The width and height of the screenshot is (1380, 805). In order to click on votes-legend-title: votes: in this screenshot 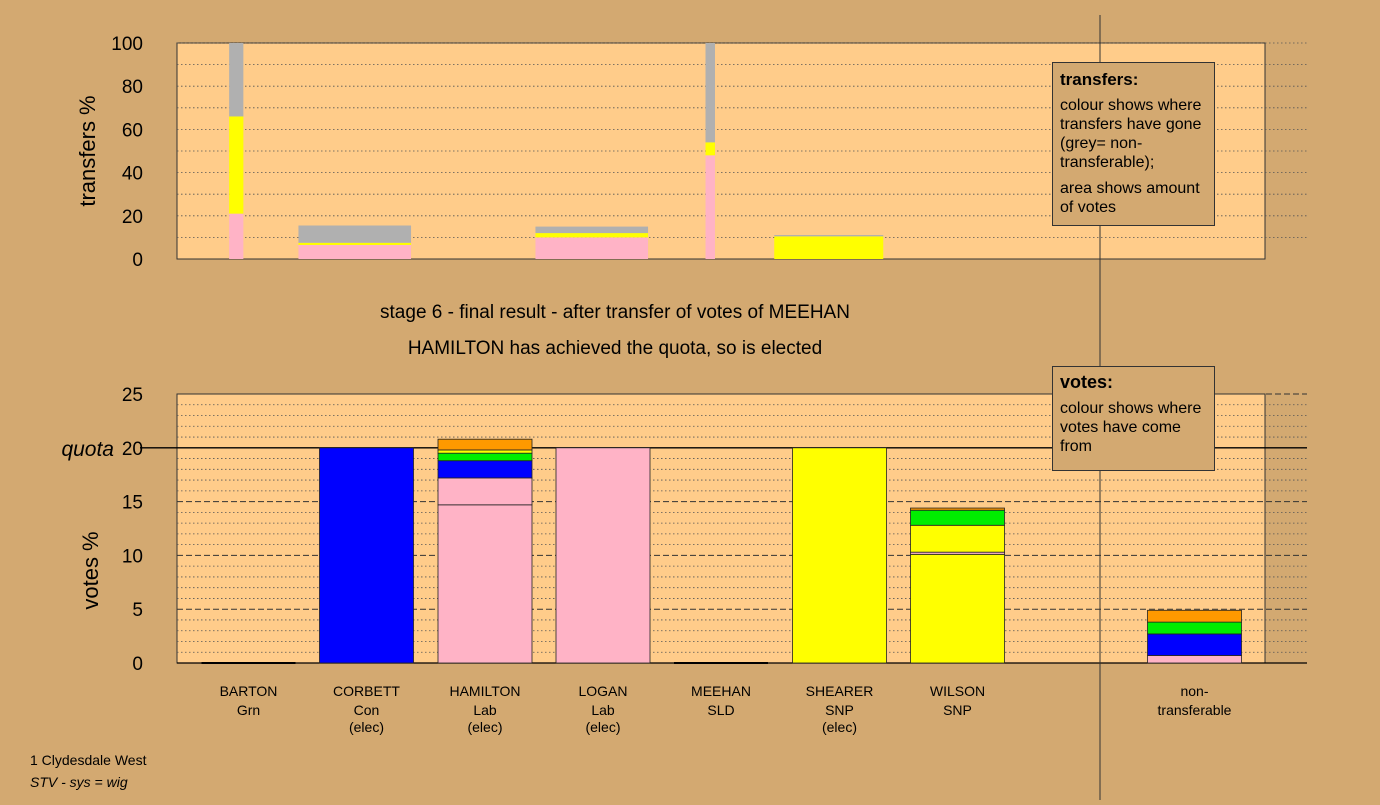, I will do `click(1087, 382)`.